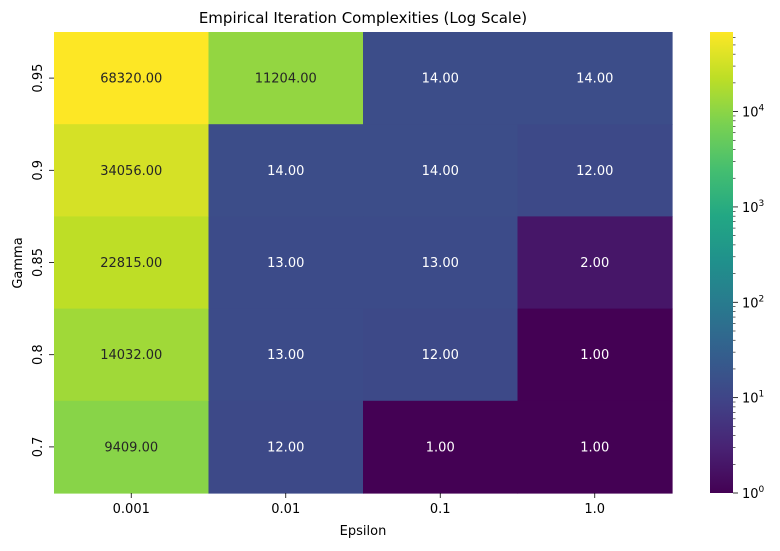  I want to click on y-tick-label: 0.9, so click(38, 170).